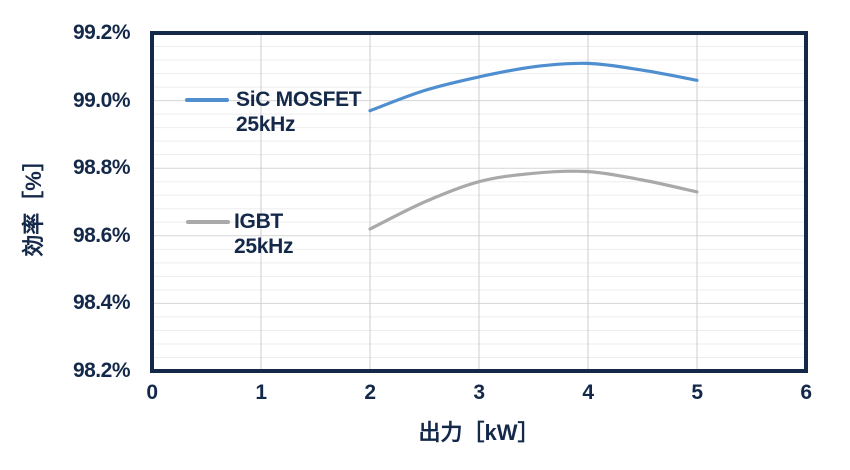  I want to click on series-line-igbt, so click(533, 200).